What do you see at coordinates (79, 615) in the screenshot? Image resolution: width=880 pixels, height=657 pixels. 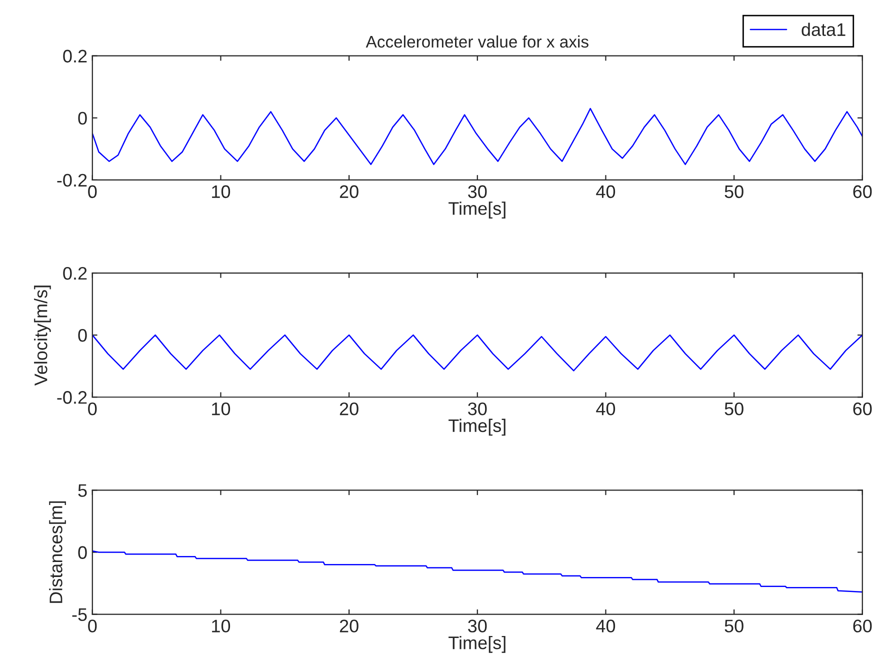 I see `y-tick-label: -5` at bounding box center [79, 615].